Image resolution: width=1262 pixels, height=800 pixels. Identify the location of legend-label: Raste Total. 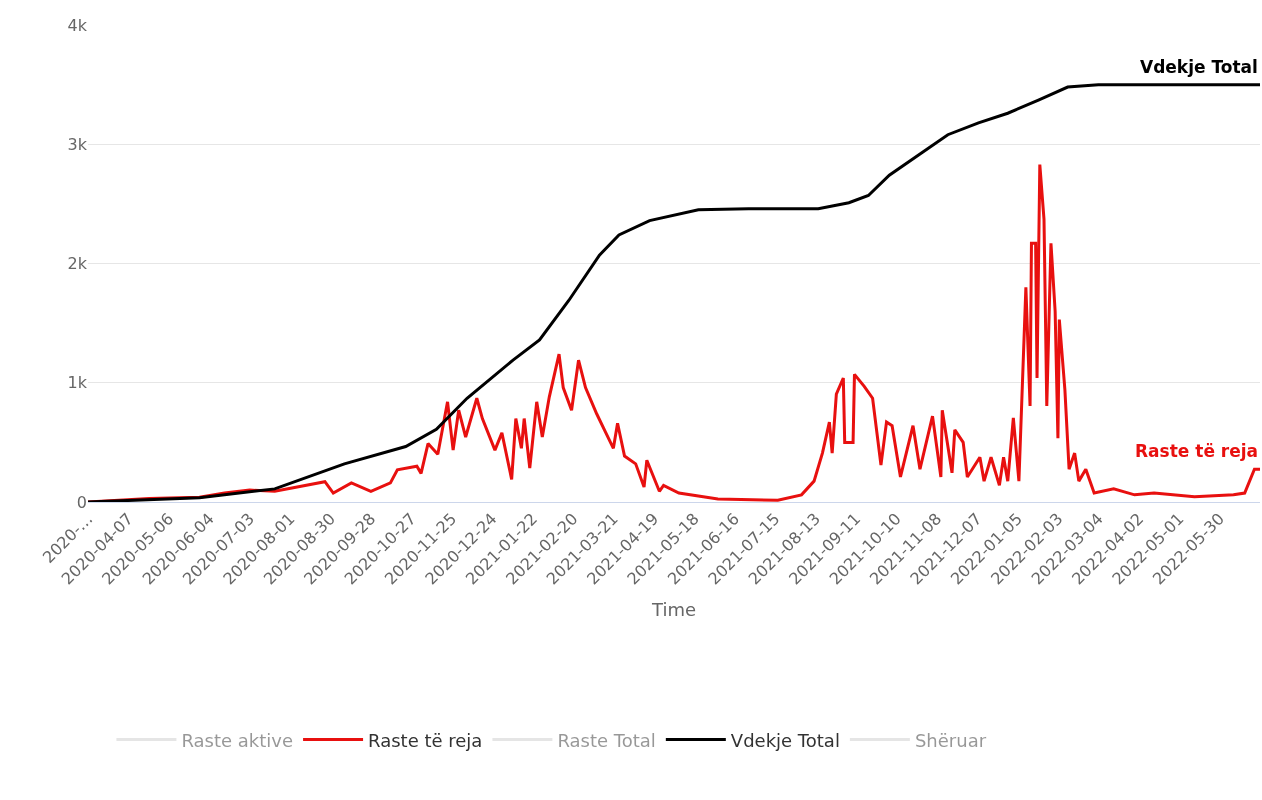
(606, 740).